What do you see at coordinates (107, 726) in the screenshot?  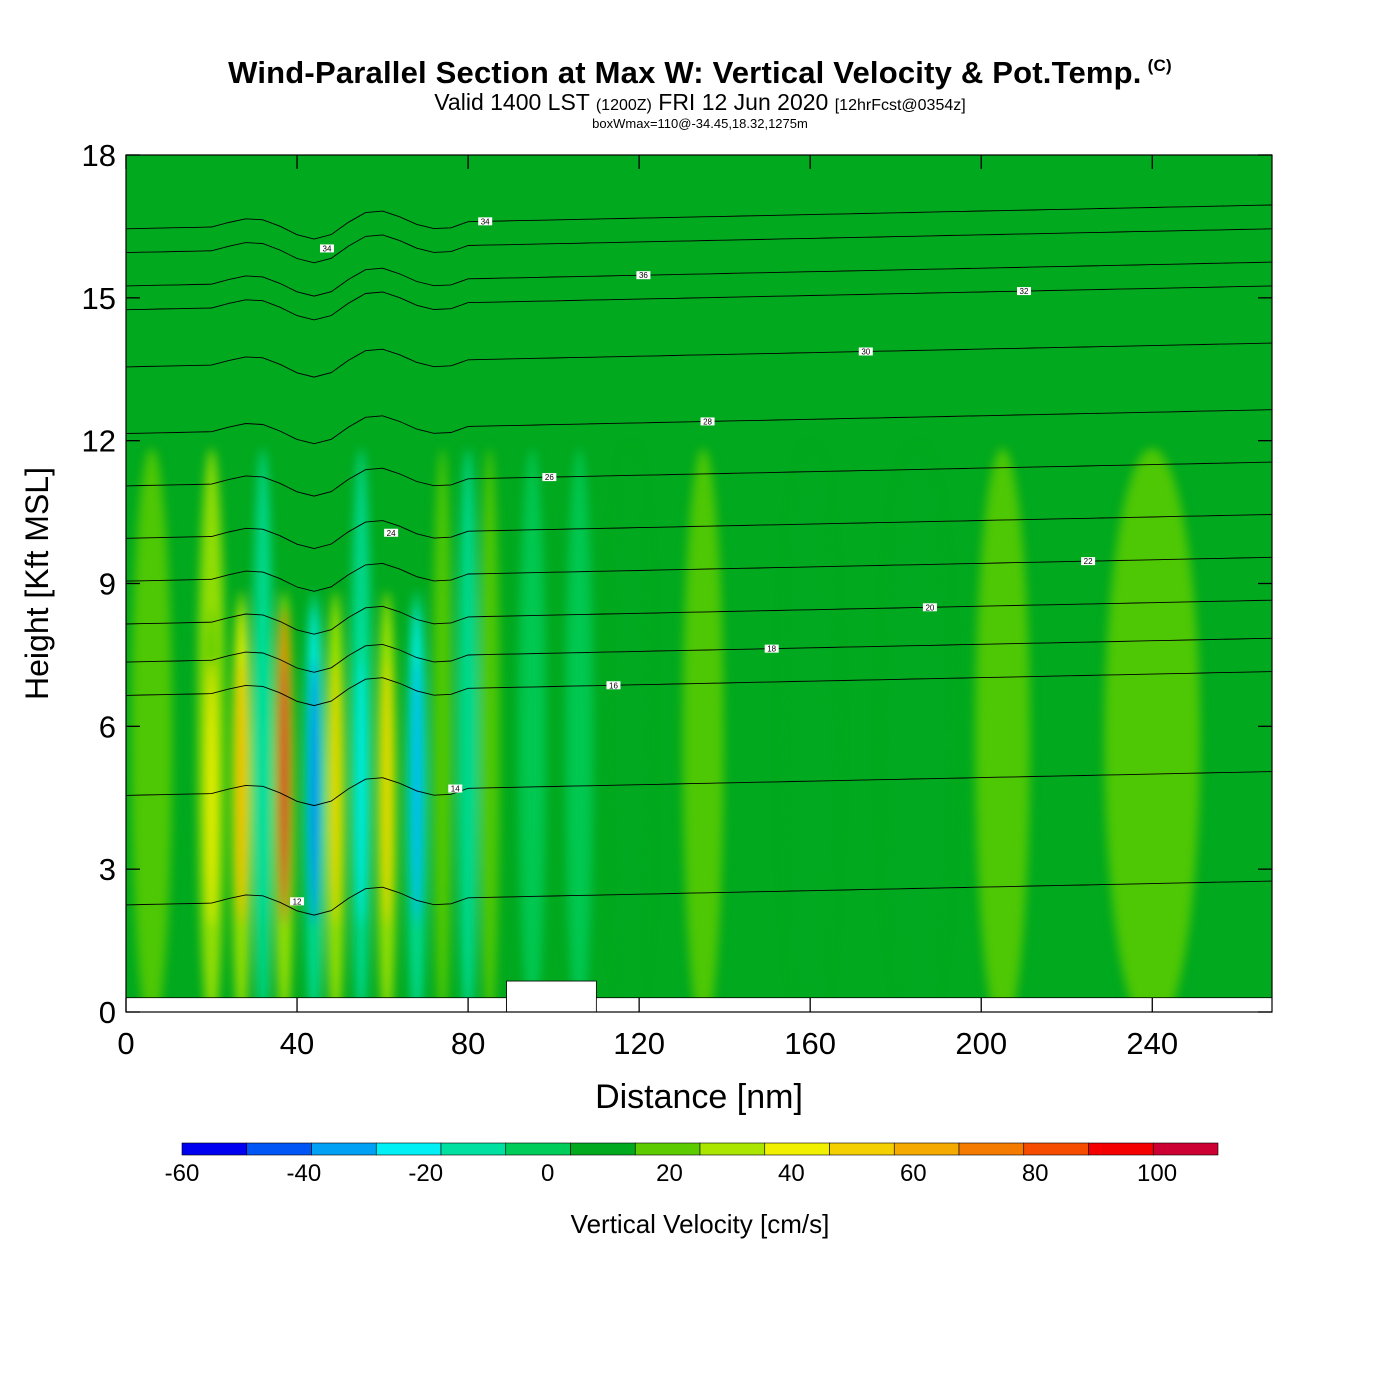 I see `y-tick-label: 6` at bounding box center [107, 726].